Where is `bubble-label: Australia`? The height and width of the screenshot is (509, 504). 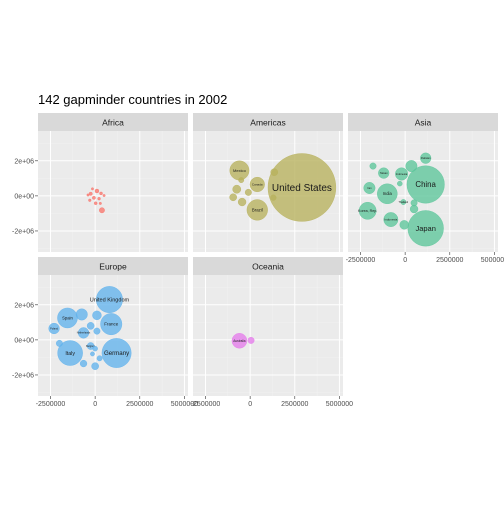 bubble-label: Australia is located at coordinates (239, 341).